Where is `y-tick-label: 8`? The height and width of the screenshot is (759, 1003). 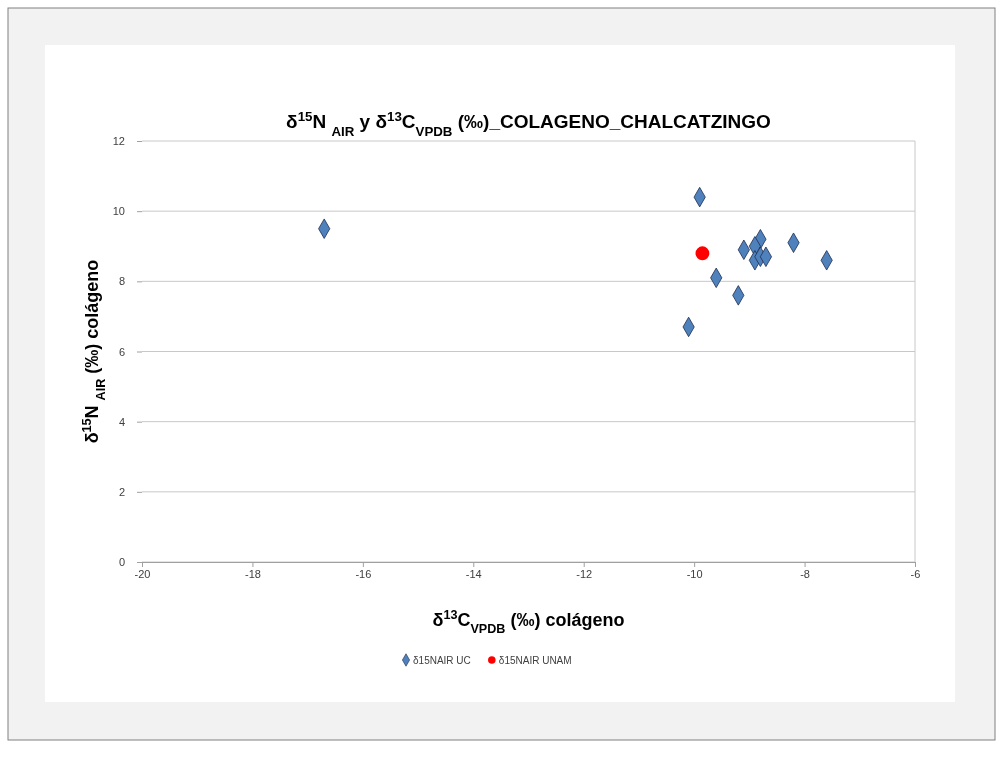
y-tick-label: 8 is located at coordinates (121, 281).